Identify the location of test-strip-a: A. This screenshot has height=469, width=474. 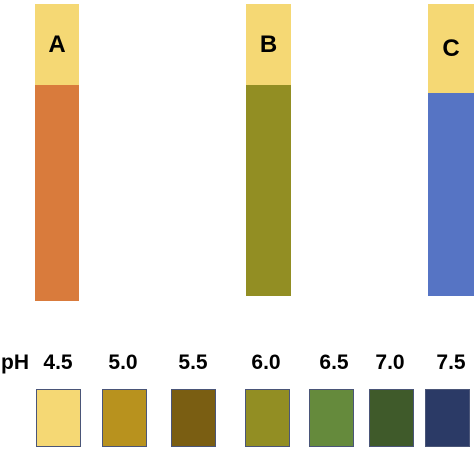
(57, 152).